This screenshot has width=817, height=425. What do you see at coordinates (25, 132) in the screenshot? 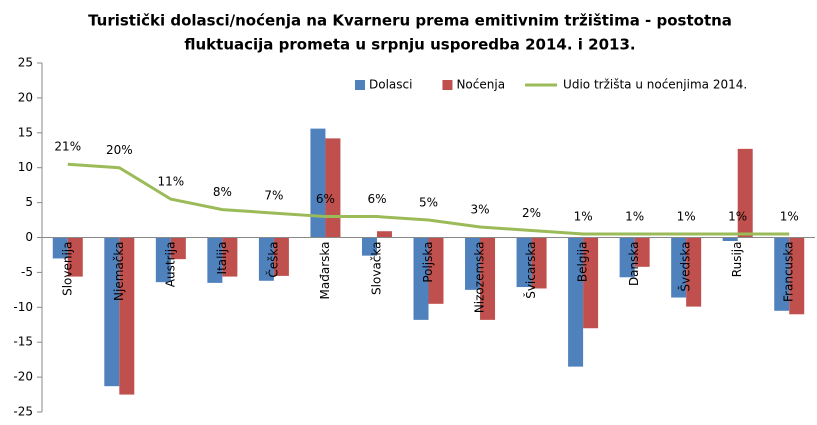
I see `y-tick-label: 15` at bounding box center [25, 132].